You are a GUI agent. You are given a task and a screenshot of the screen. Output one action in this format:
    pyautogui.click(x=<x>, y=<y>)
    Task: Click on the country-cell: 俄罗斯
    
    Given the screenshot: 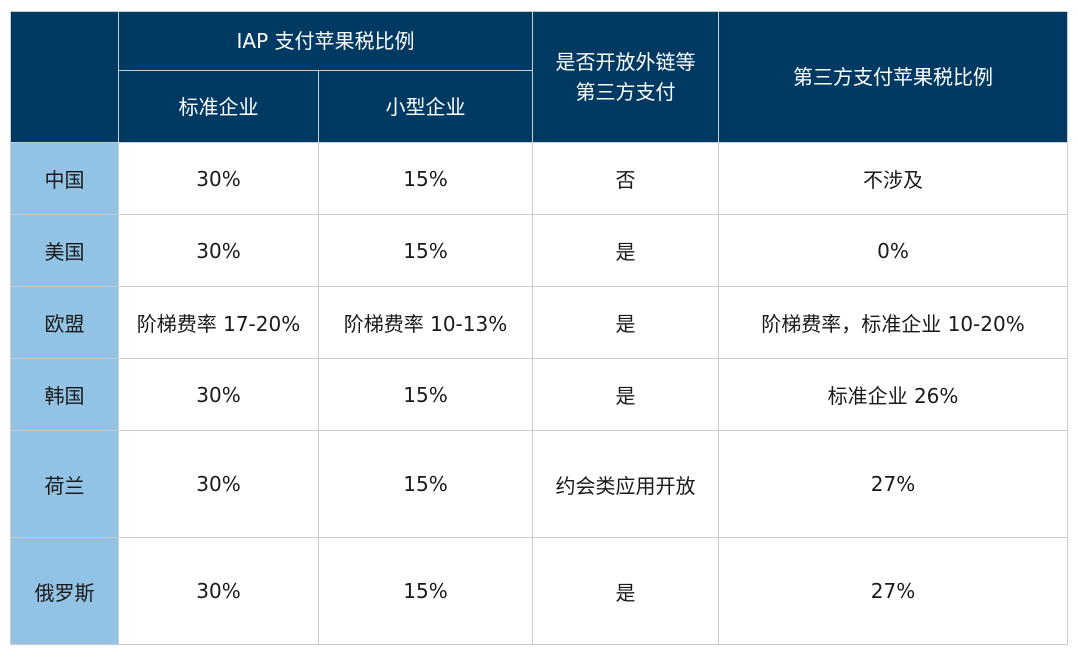 What is the action you would take?
    pyautogui.click(x=64, y=591)
    